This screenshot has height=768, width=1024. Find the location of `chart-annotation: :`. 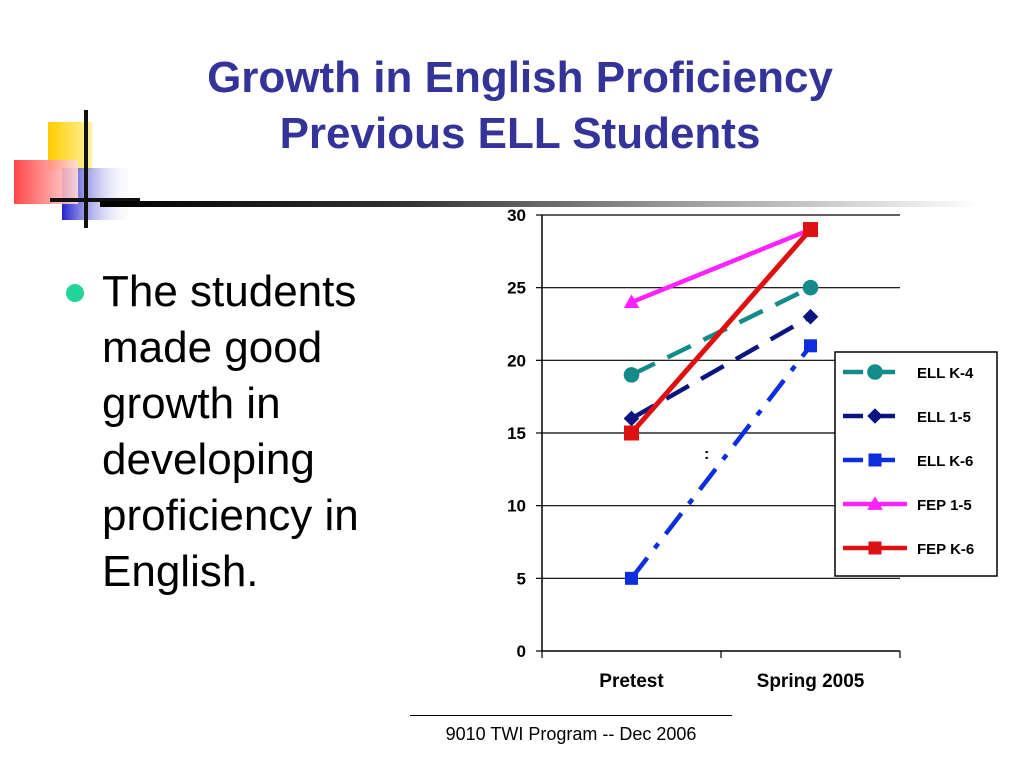

chart-annotation: : is located at coordinates (706, 454).